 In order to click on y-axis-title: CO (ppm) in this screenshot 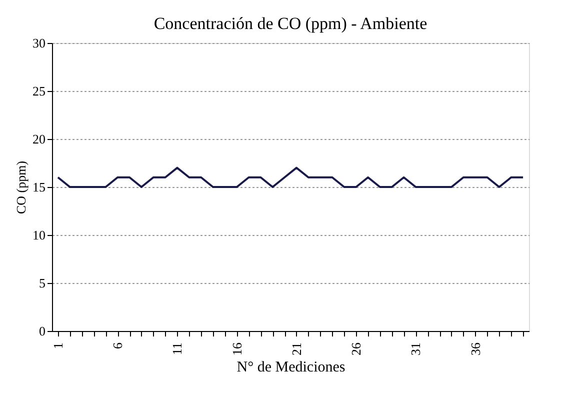, I will do `click(21, 187)`.